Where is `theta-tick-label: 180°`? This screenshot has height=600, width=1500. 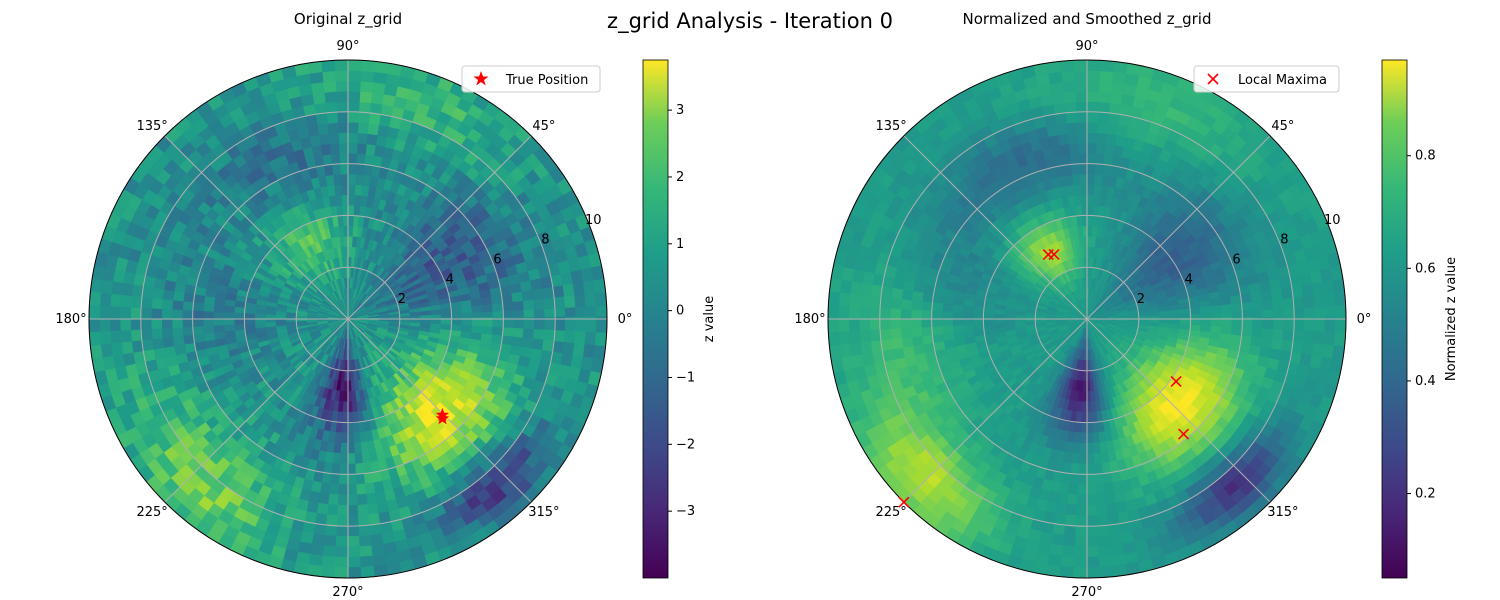
theta-tick-label: 180° is located at coordinates (70, 319).